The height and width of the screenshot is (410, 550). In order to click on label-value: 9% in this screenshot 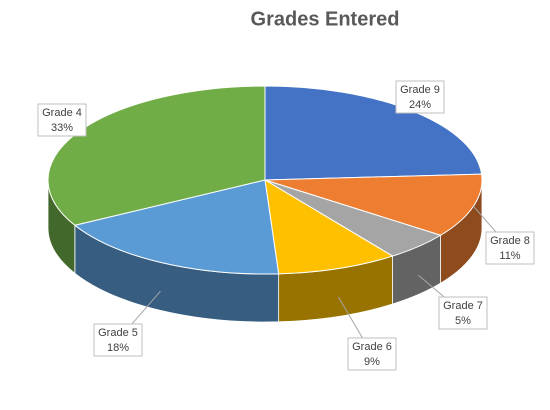, I will do `click(372, 362)`.